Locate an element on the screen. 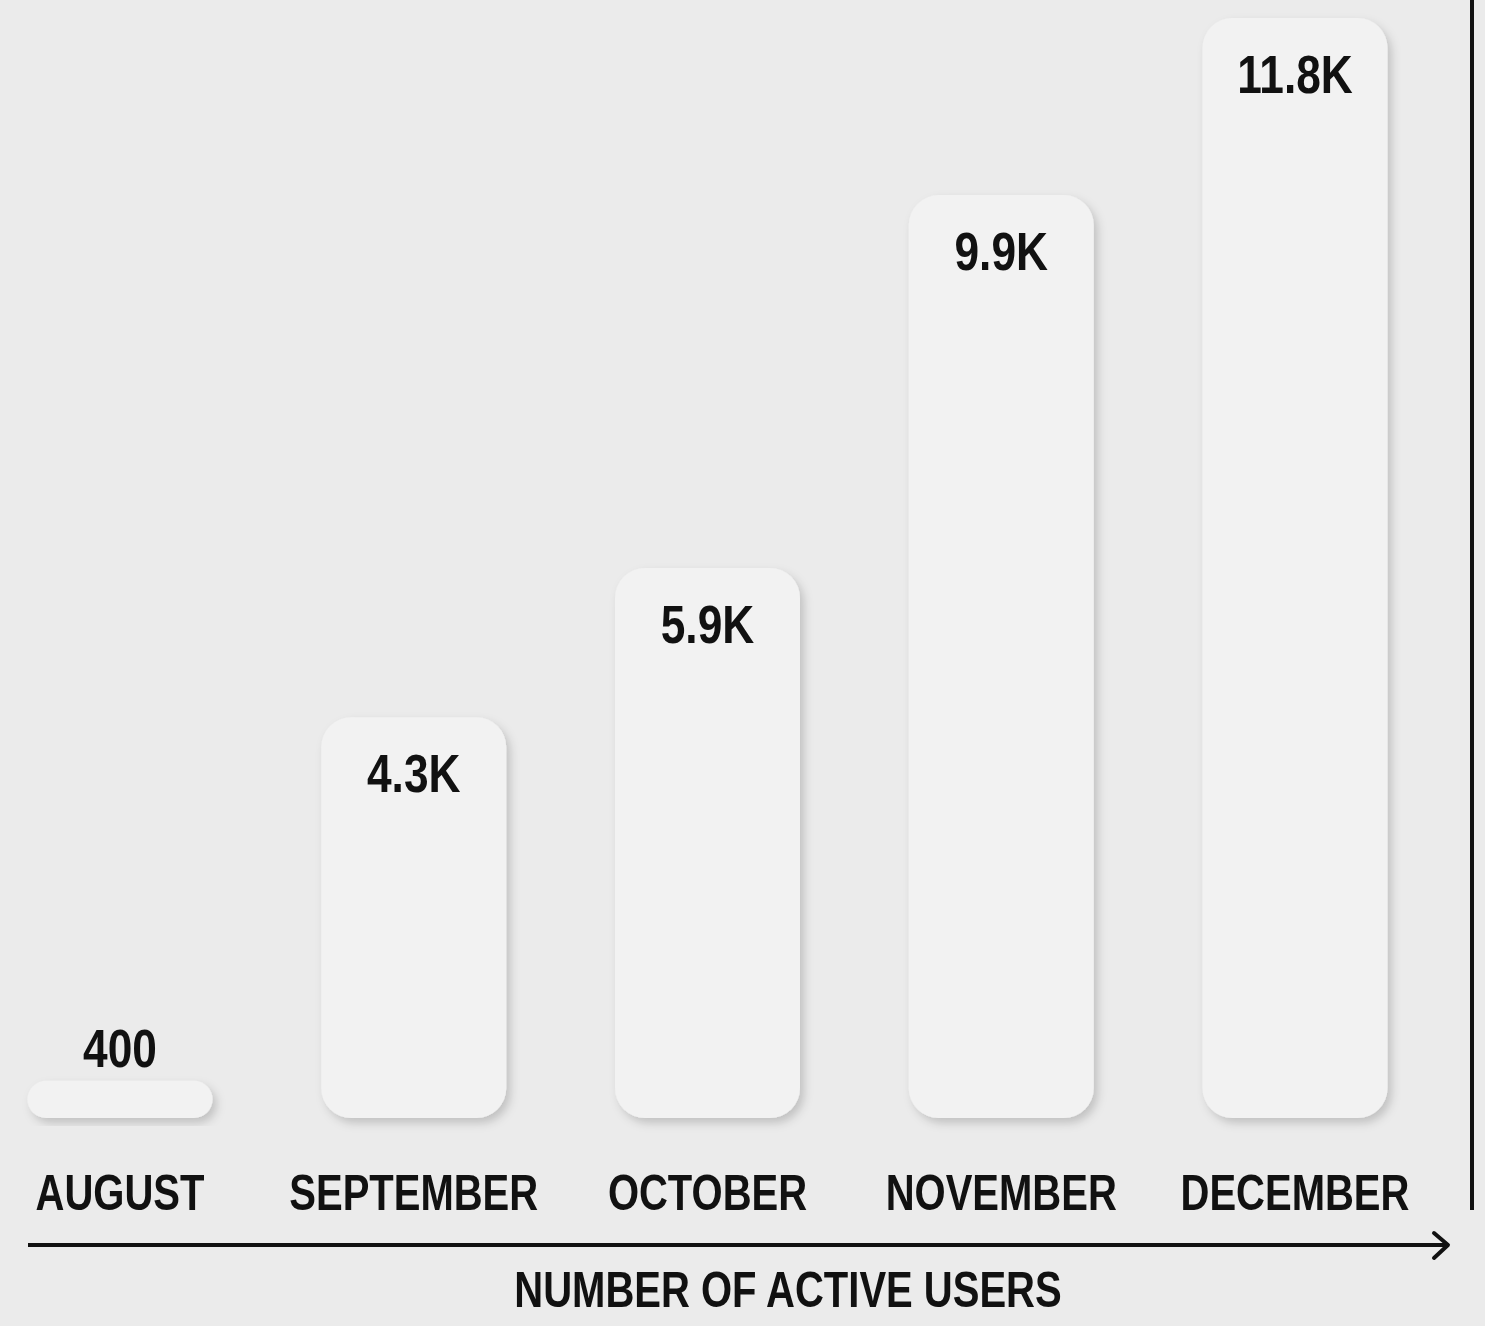  x-tick-label: AUGUST is located at coordinates (120, 1193).